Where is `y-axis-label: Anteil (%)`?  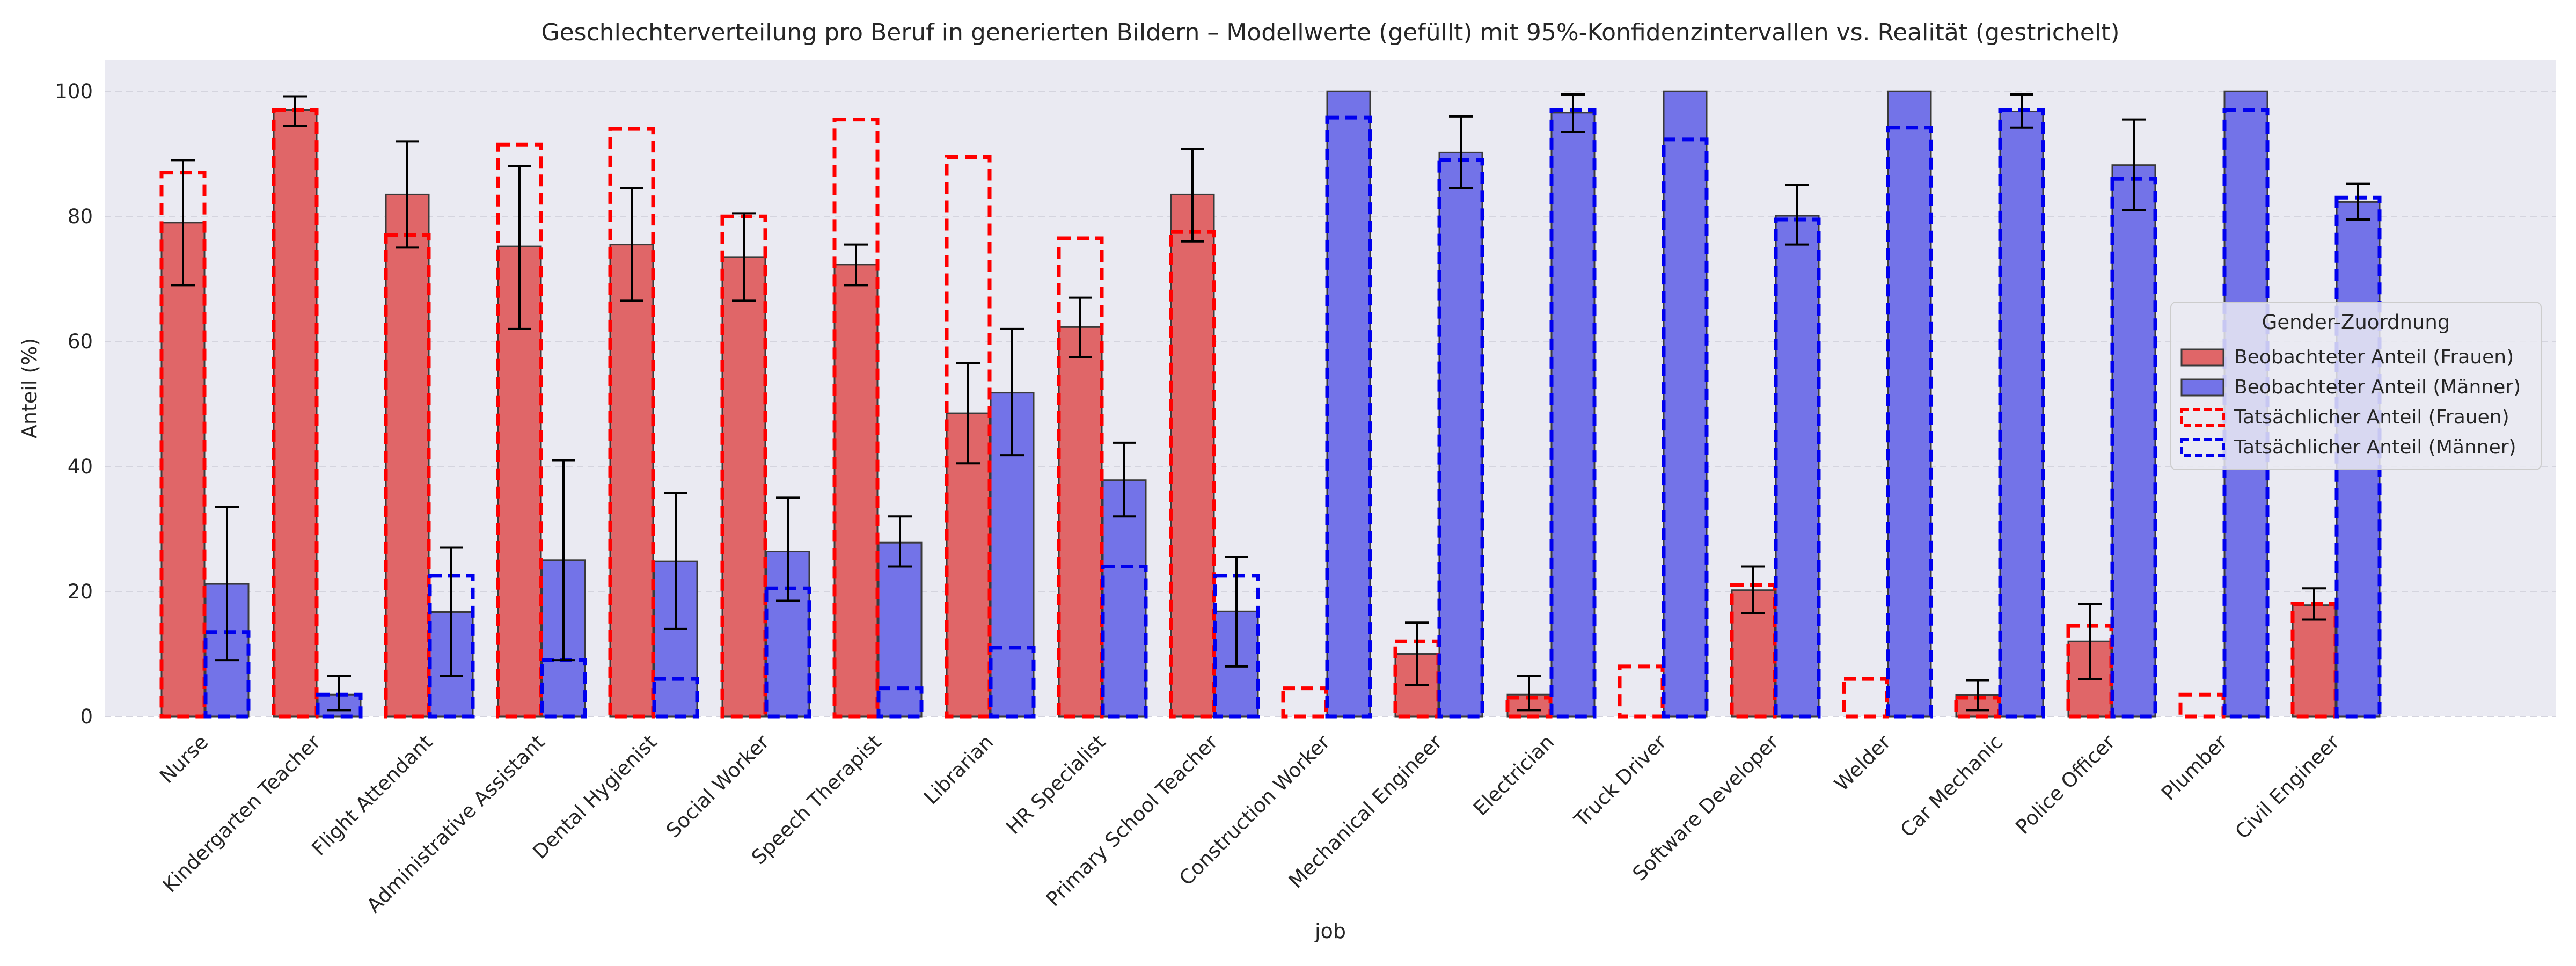 y-axis-label: Anteil (%) is located at coordinates (29, 388).